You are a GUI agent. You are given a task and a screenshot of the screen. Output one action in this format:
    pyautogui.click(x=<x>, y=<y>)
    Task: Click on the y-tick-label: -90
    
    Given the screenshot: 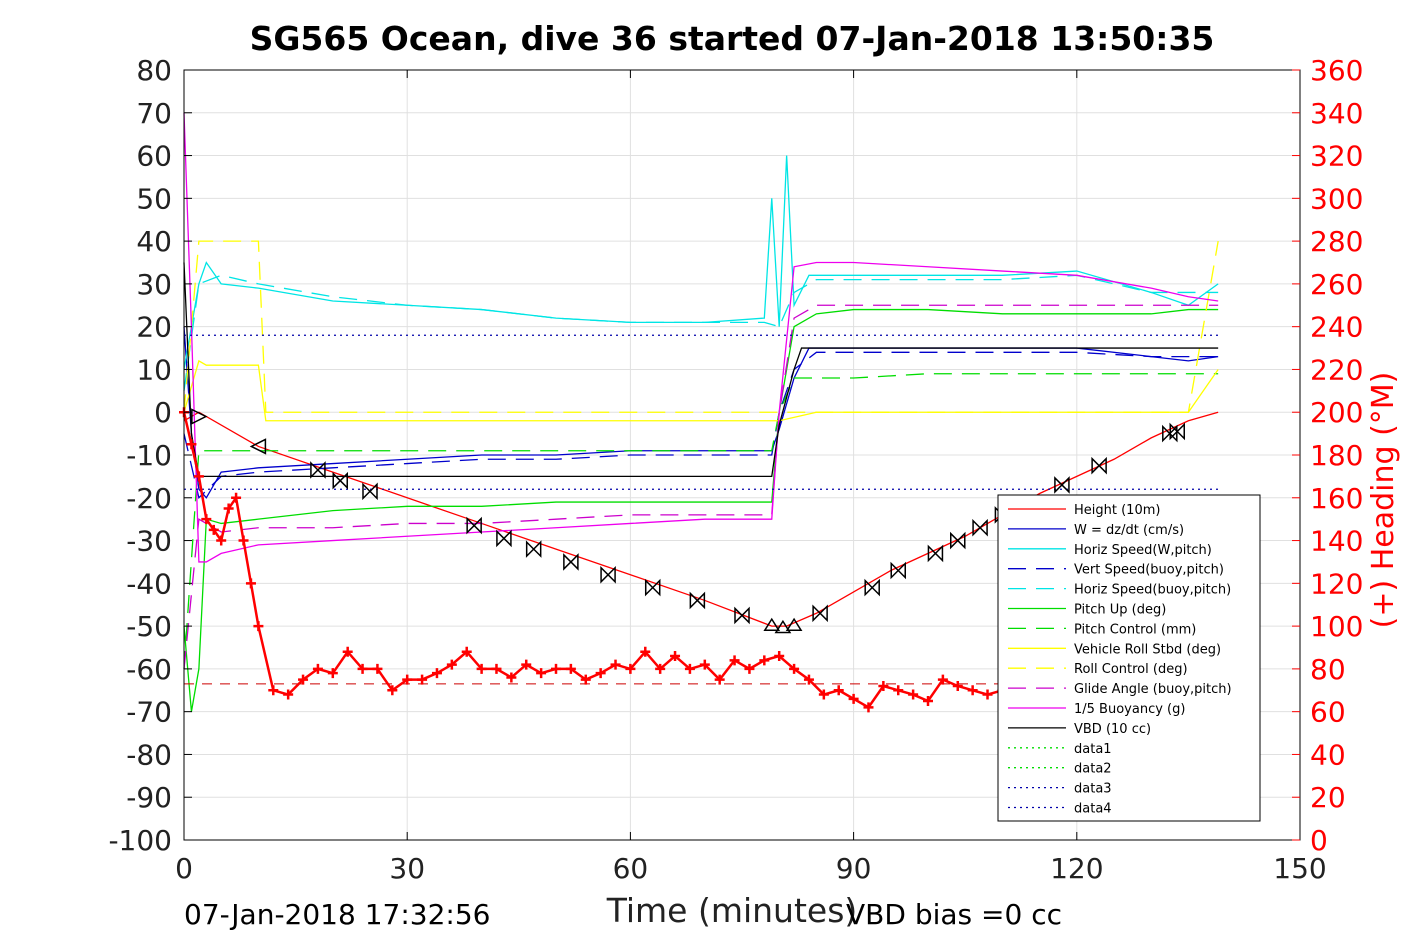 What is the action you would take?
    pyautogui.click(x=149, y=797)
    